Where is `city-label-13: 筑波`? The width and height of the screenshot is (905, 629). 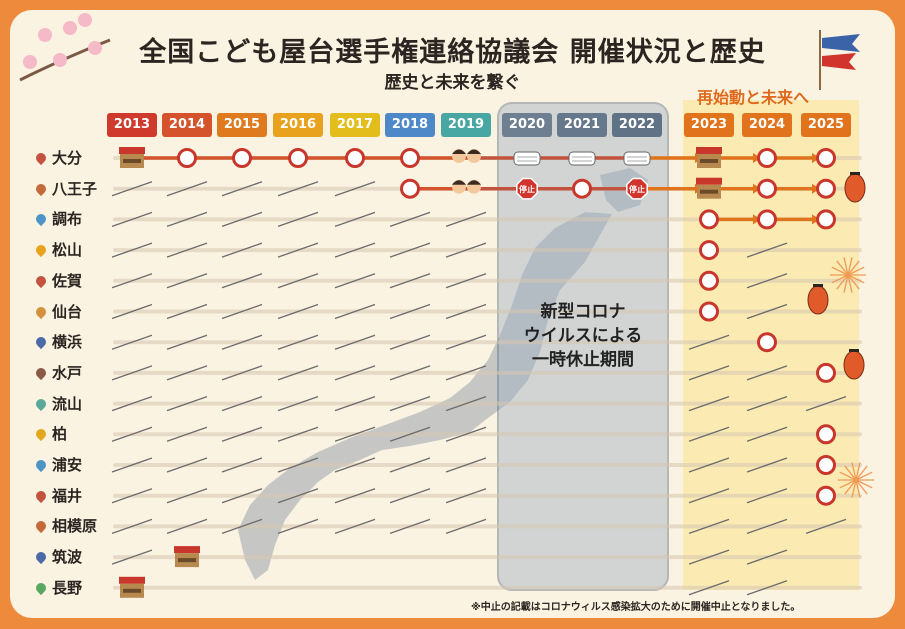 city-label-13: 筑波 is located at coordinates (74, 556).